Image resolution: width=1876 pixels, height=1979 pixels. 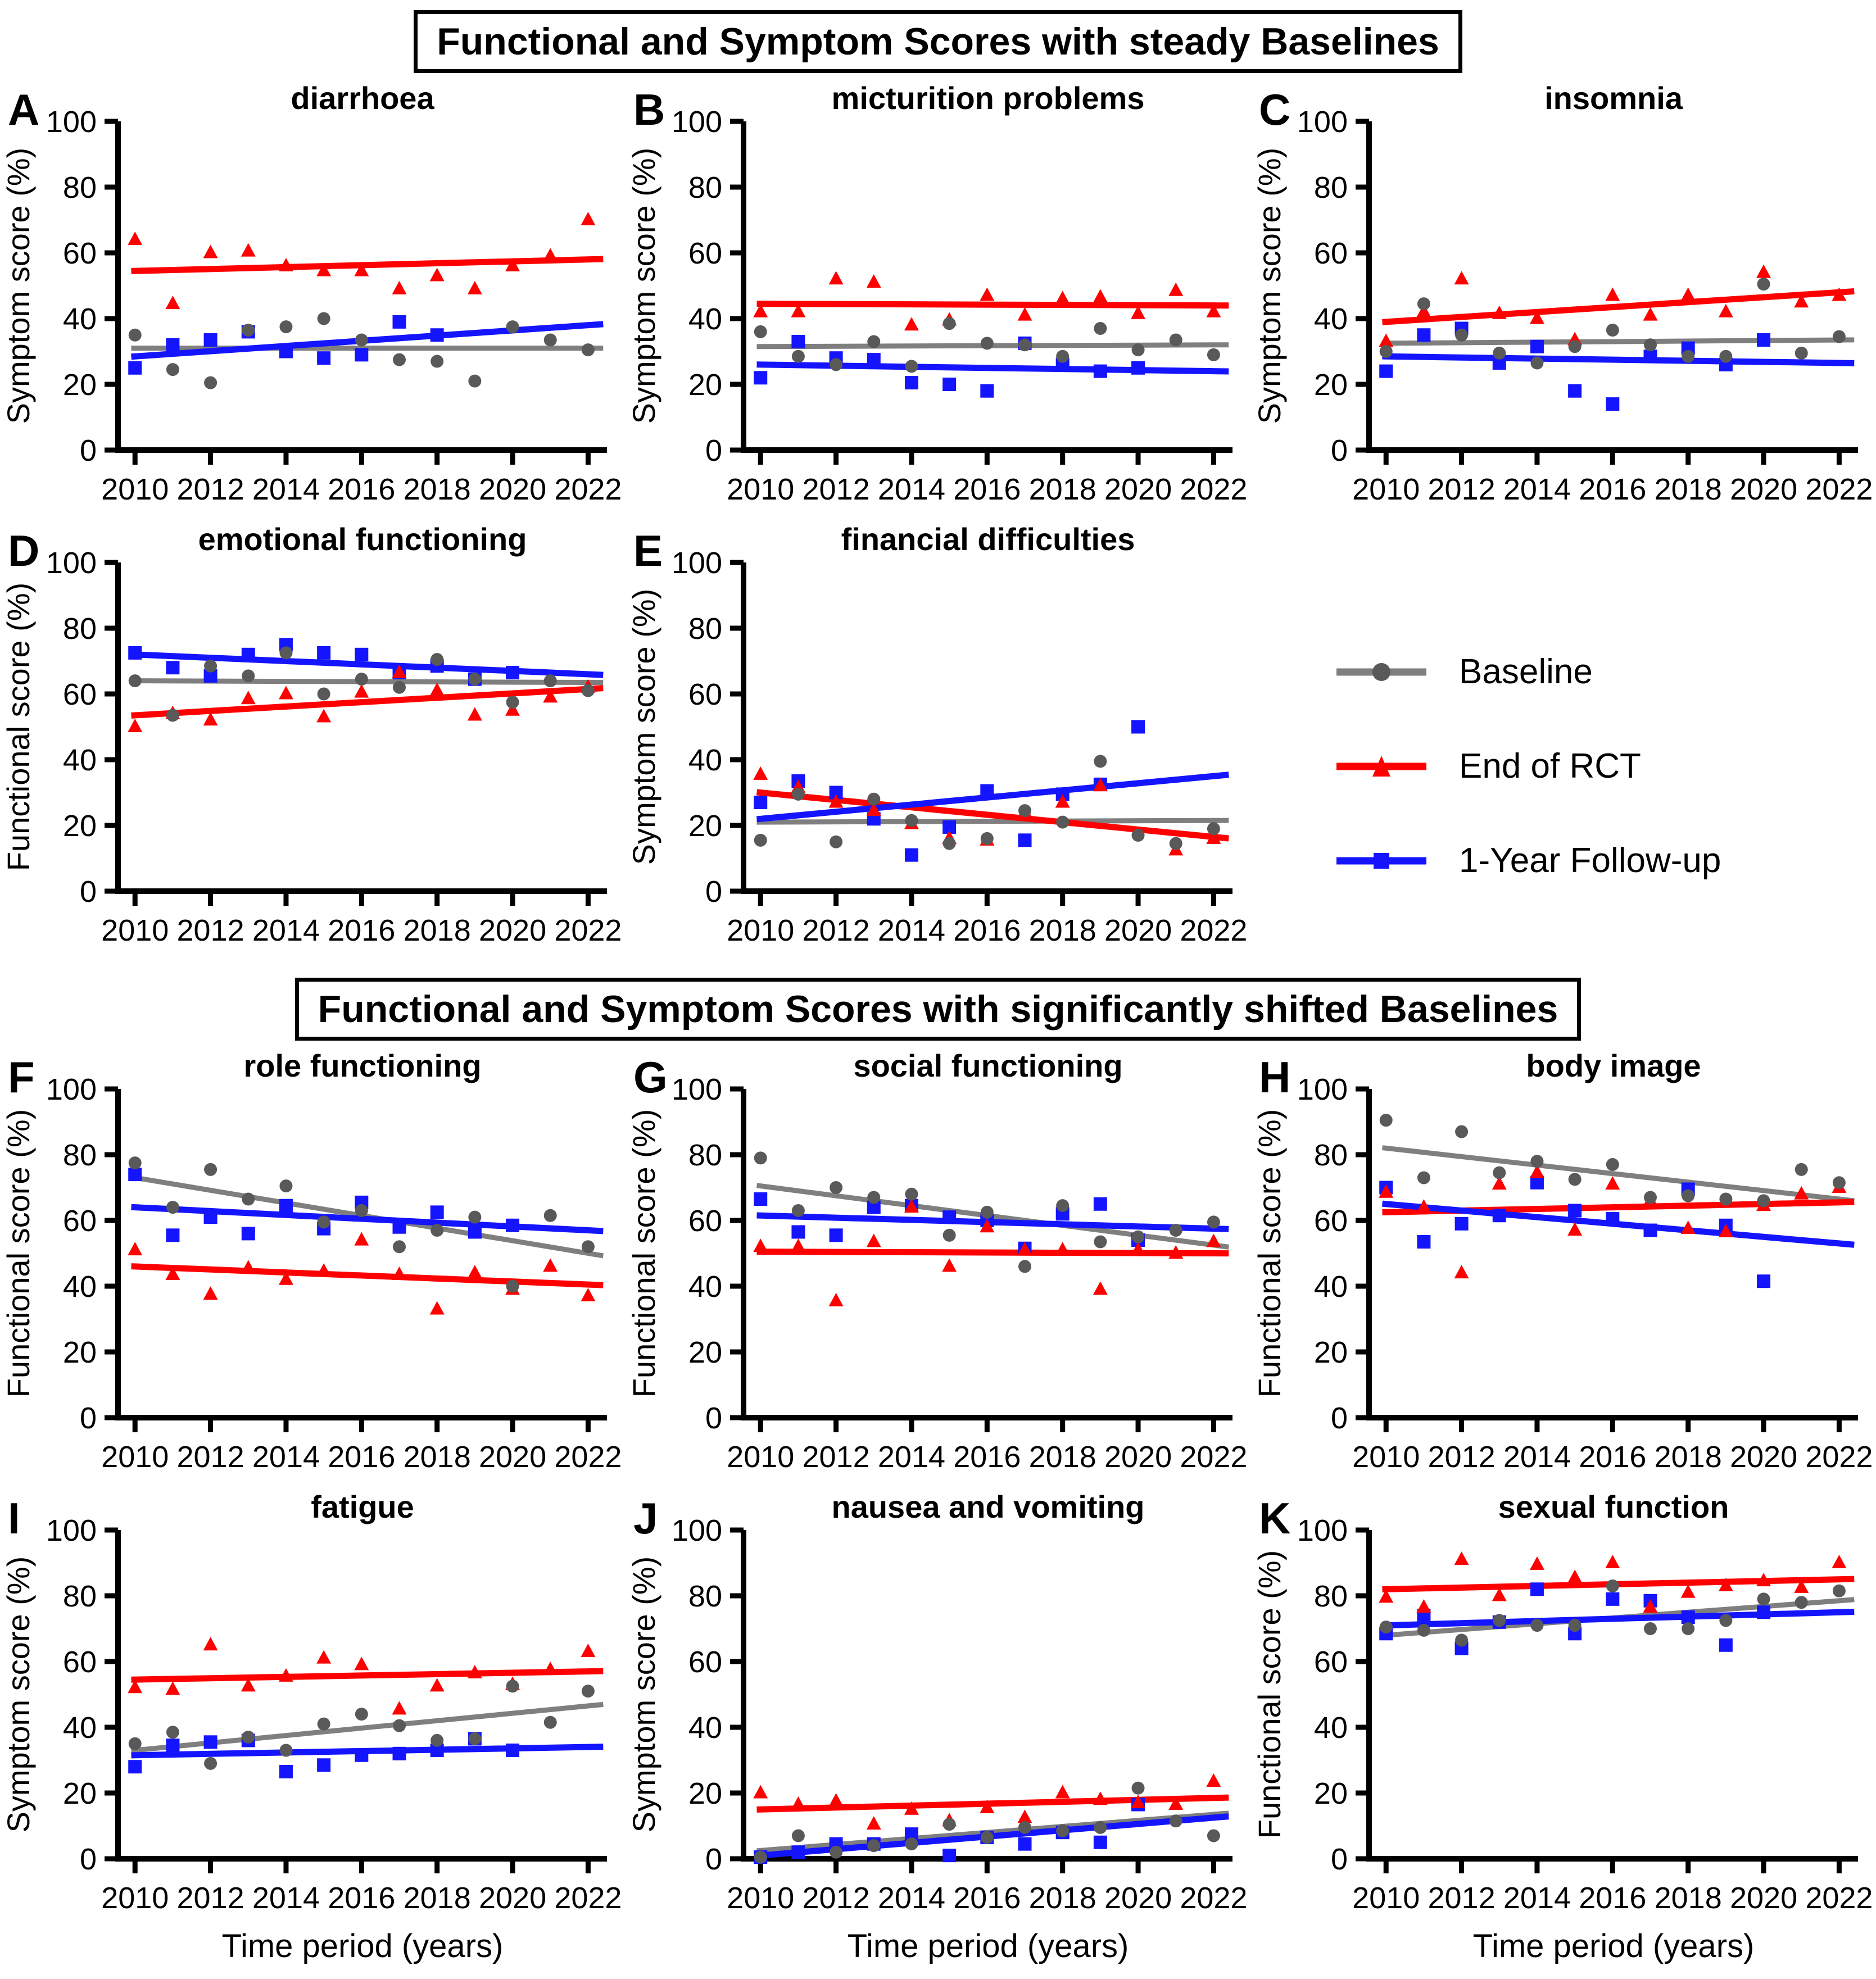 What do you see at coordinates (1386, 1457) in the screenshot?
I see `x-tick-label: 2010` at bounding box center [1386, 1457].